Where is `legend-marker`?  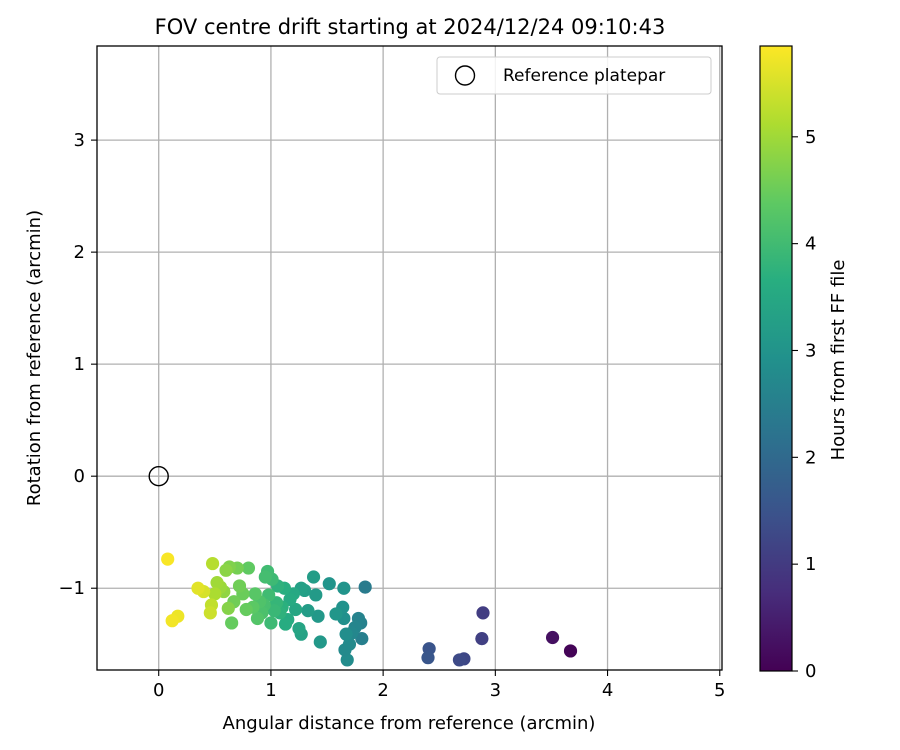
legend-marker is located at coordinates (465, 75).